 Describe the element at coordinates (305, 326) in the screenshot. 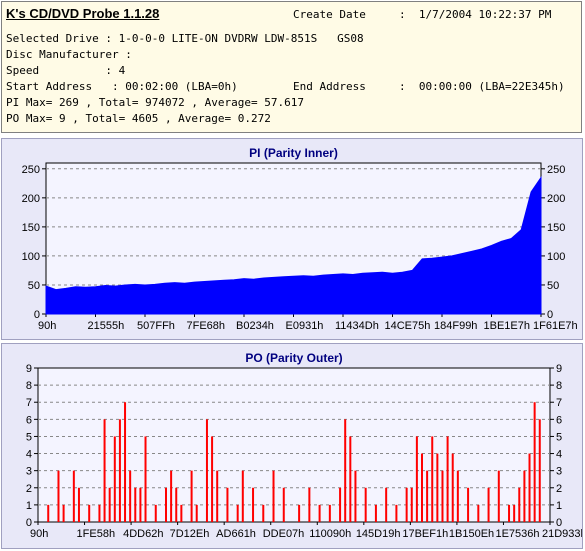

I see `pi-xtick-label: E0931h` at that location.